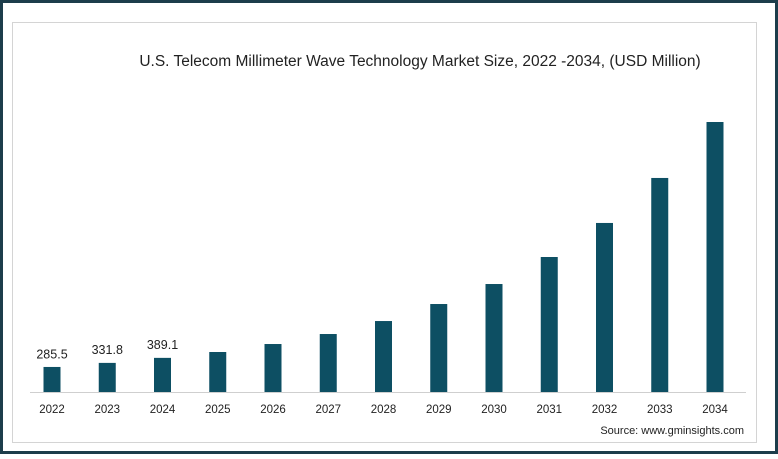 The width and height of the screenshot is (778, 459). I want to click on data-label: 331.8, so click(107, 350).